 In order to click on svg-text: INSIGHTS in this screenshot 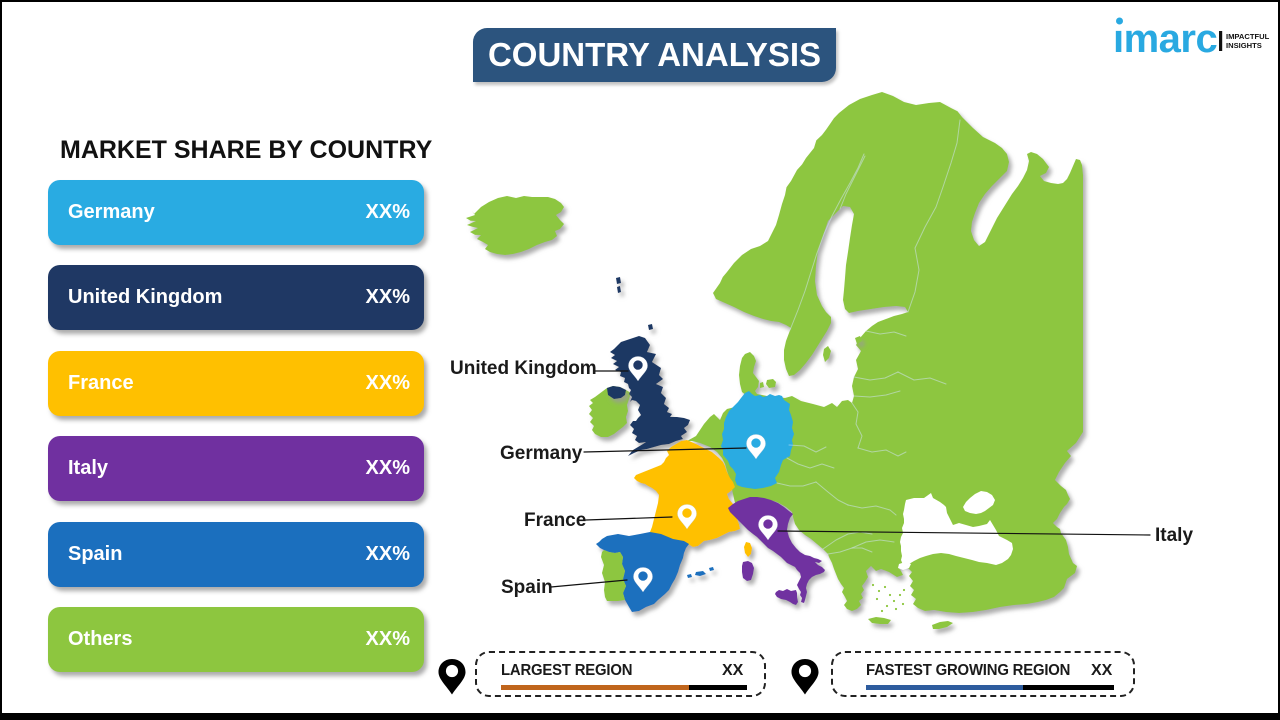, I will do `click(1244, 45)`.